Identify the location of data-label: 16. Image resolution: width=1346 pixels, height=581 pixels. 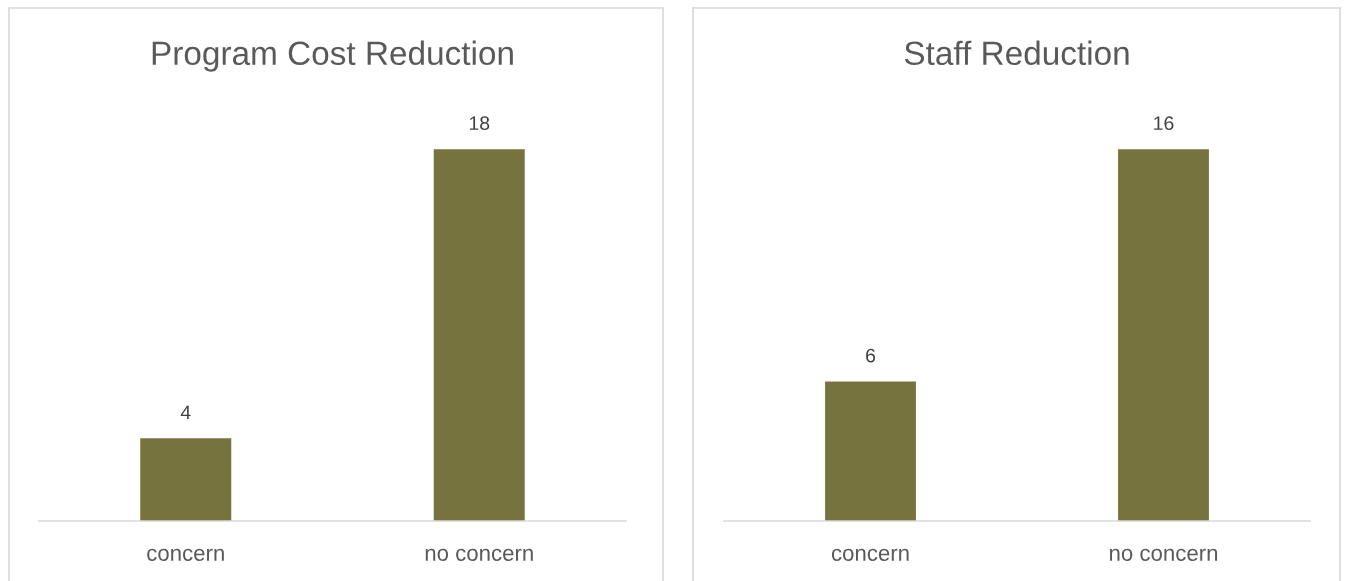
(1164, 123).